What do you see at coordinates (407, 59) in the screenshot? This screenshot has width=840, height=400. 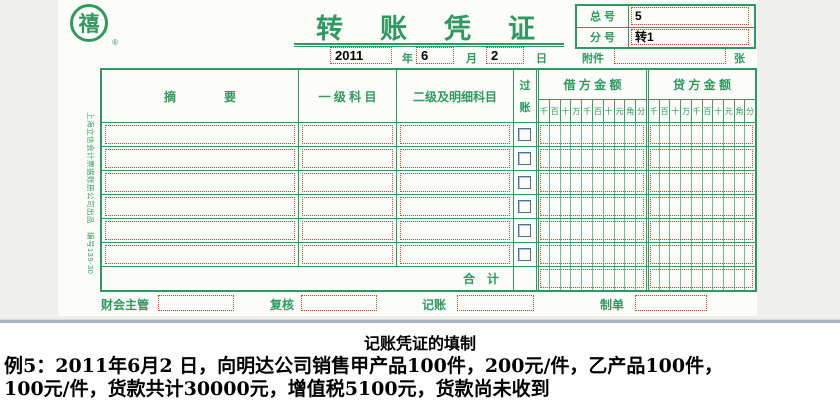 I see `year-unit-label: 年` at bounding box center [407, 59].